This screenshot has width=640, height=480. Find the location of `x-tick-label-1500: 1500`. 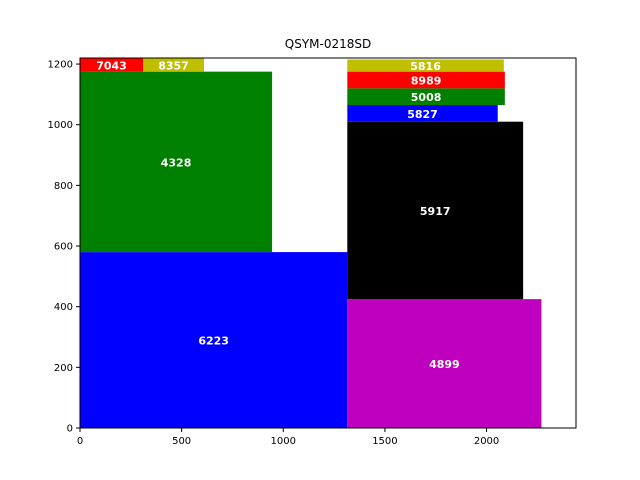

x-tick-label-1500: 1500 is located at coordinates (384, 441).